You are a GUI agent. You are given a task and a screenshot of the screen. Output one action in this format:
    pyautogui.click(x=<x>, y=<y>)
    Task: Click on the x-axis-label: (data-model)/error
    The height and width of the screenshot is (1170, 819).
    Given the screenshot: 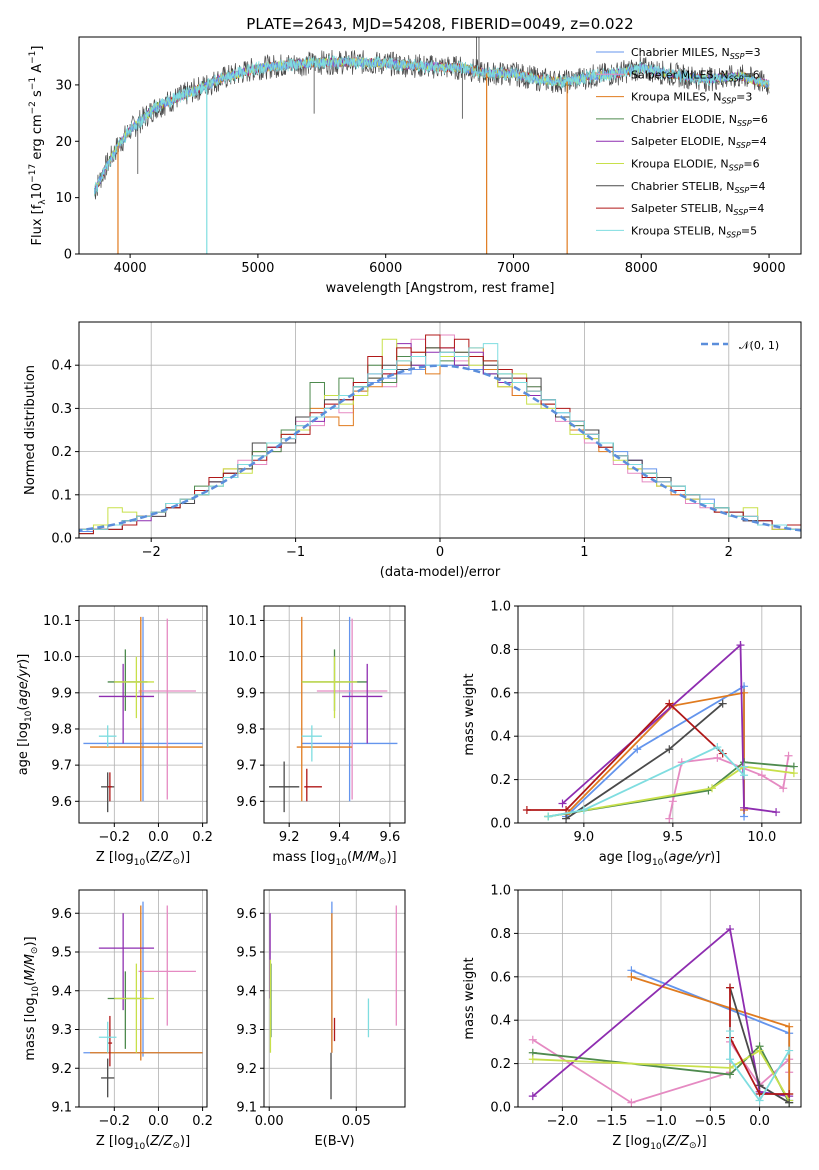 What is the action you would take?
    pyautogui.click(x=440, y=572)
    